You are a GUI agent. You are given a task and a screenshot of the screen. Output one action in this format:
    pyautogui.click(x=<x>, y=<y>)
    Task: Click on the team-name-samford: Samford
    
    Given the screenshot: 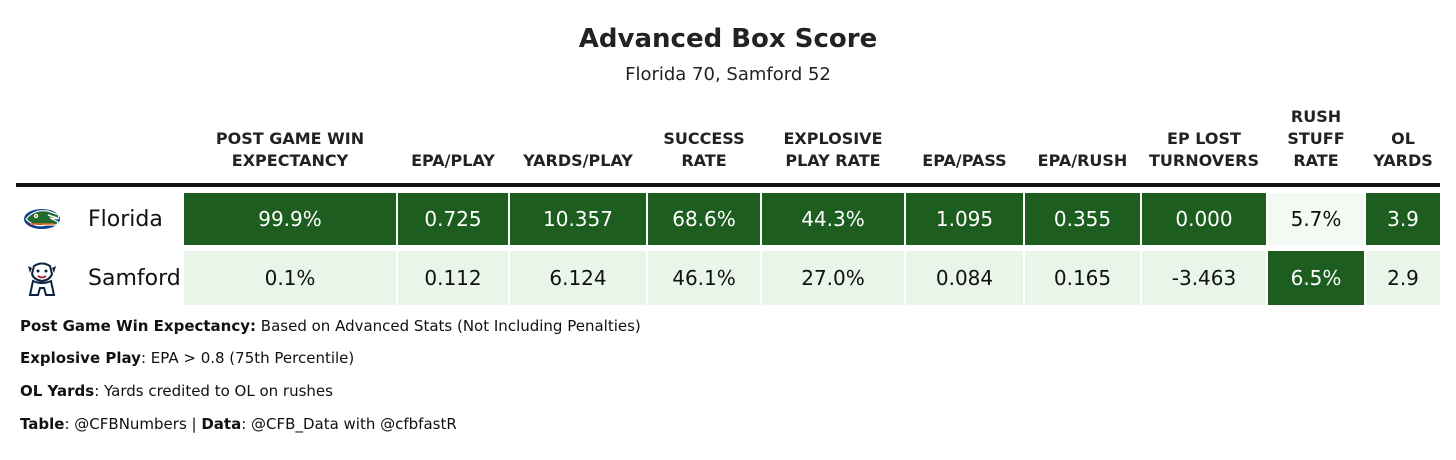 What is the action you would take?
    pyautogui.click(x=134, y=278)
    